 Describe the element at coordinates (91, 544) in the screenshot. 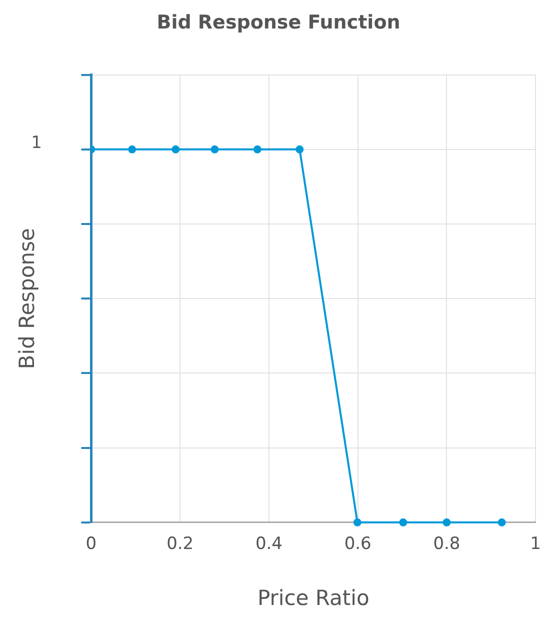

I see `x-tick-label: 0` at that location.